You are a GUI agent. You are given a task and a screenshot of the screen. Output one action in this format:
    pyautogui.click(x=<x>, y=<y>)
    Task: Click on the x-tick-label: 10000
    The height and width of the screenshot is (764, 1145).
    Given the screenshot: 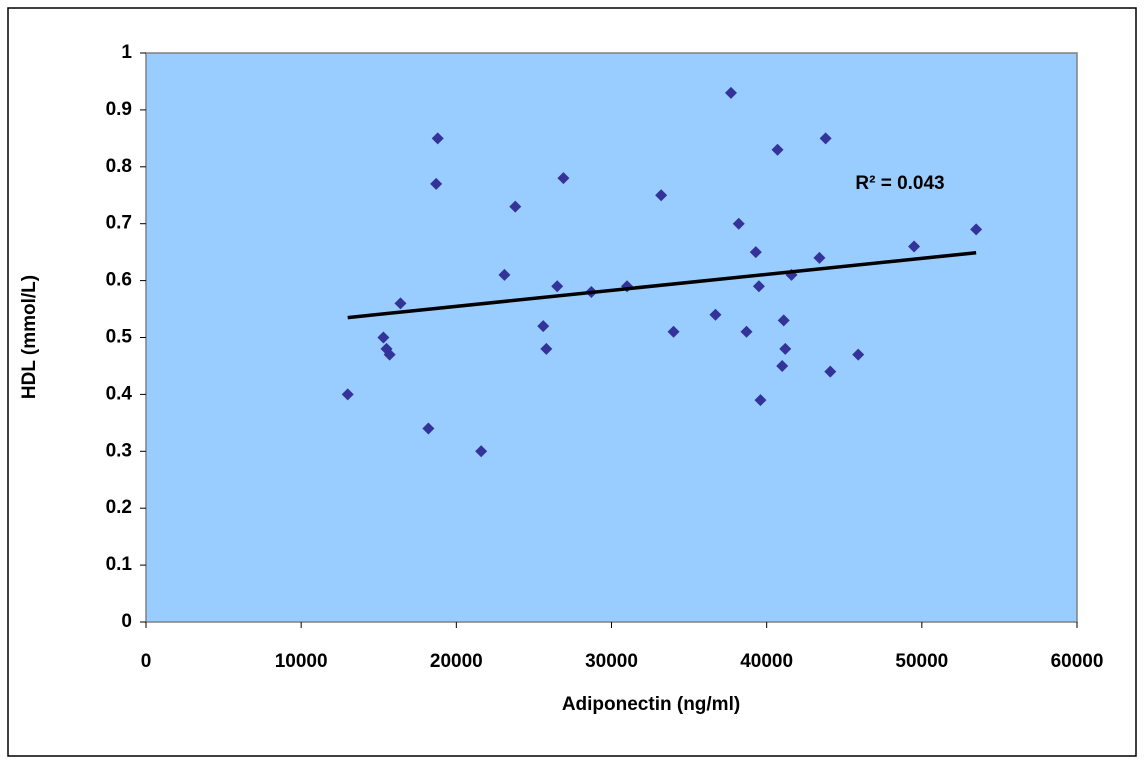 What is the action you would take?
    pyautogui.click(x=301, y=661)
    